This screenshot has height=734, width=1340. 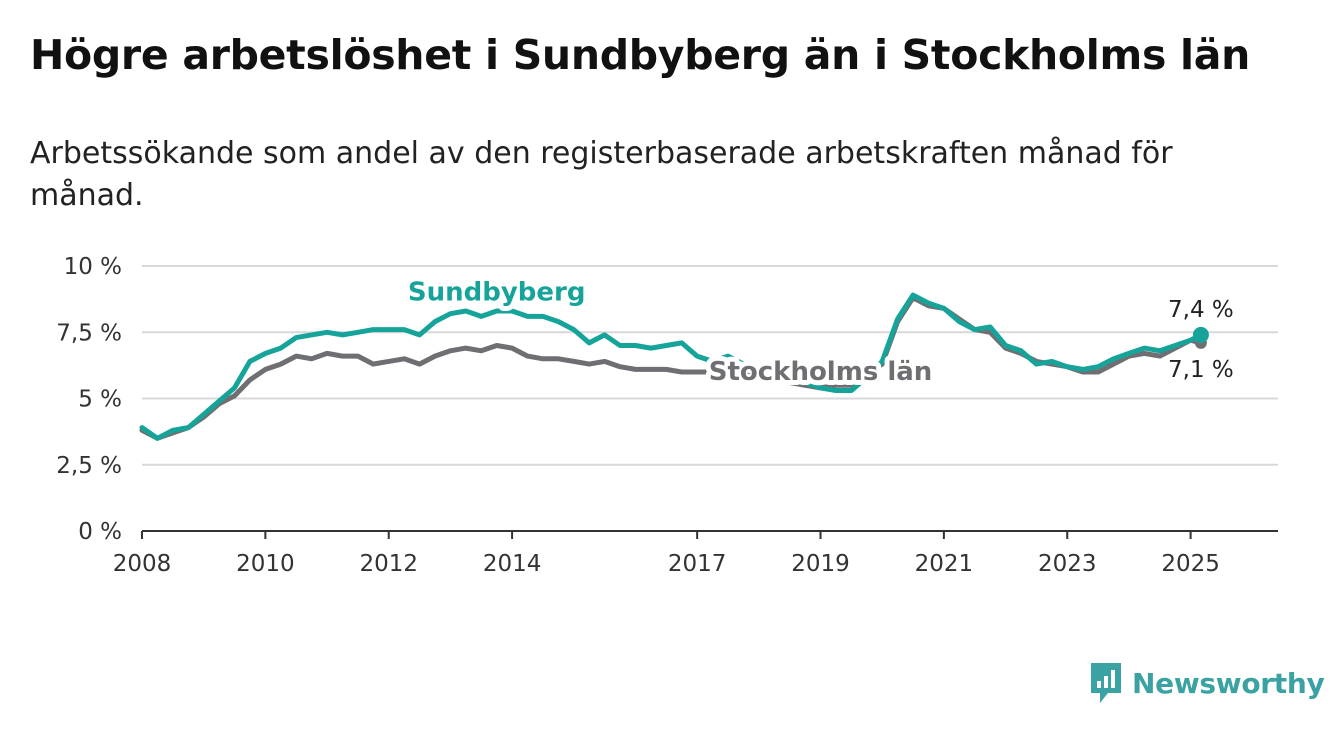 I want to click on y-axis: 0 % 2,5 % 5 % 7,5 % 10 %, so click(x=89, y=399).